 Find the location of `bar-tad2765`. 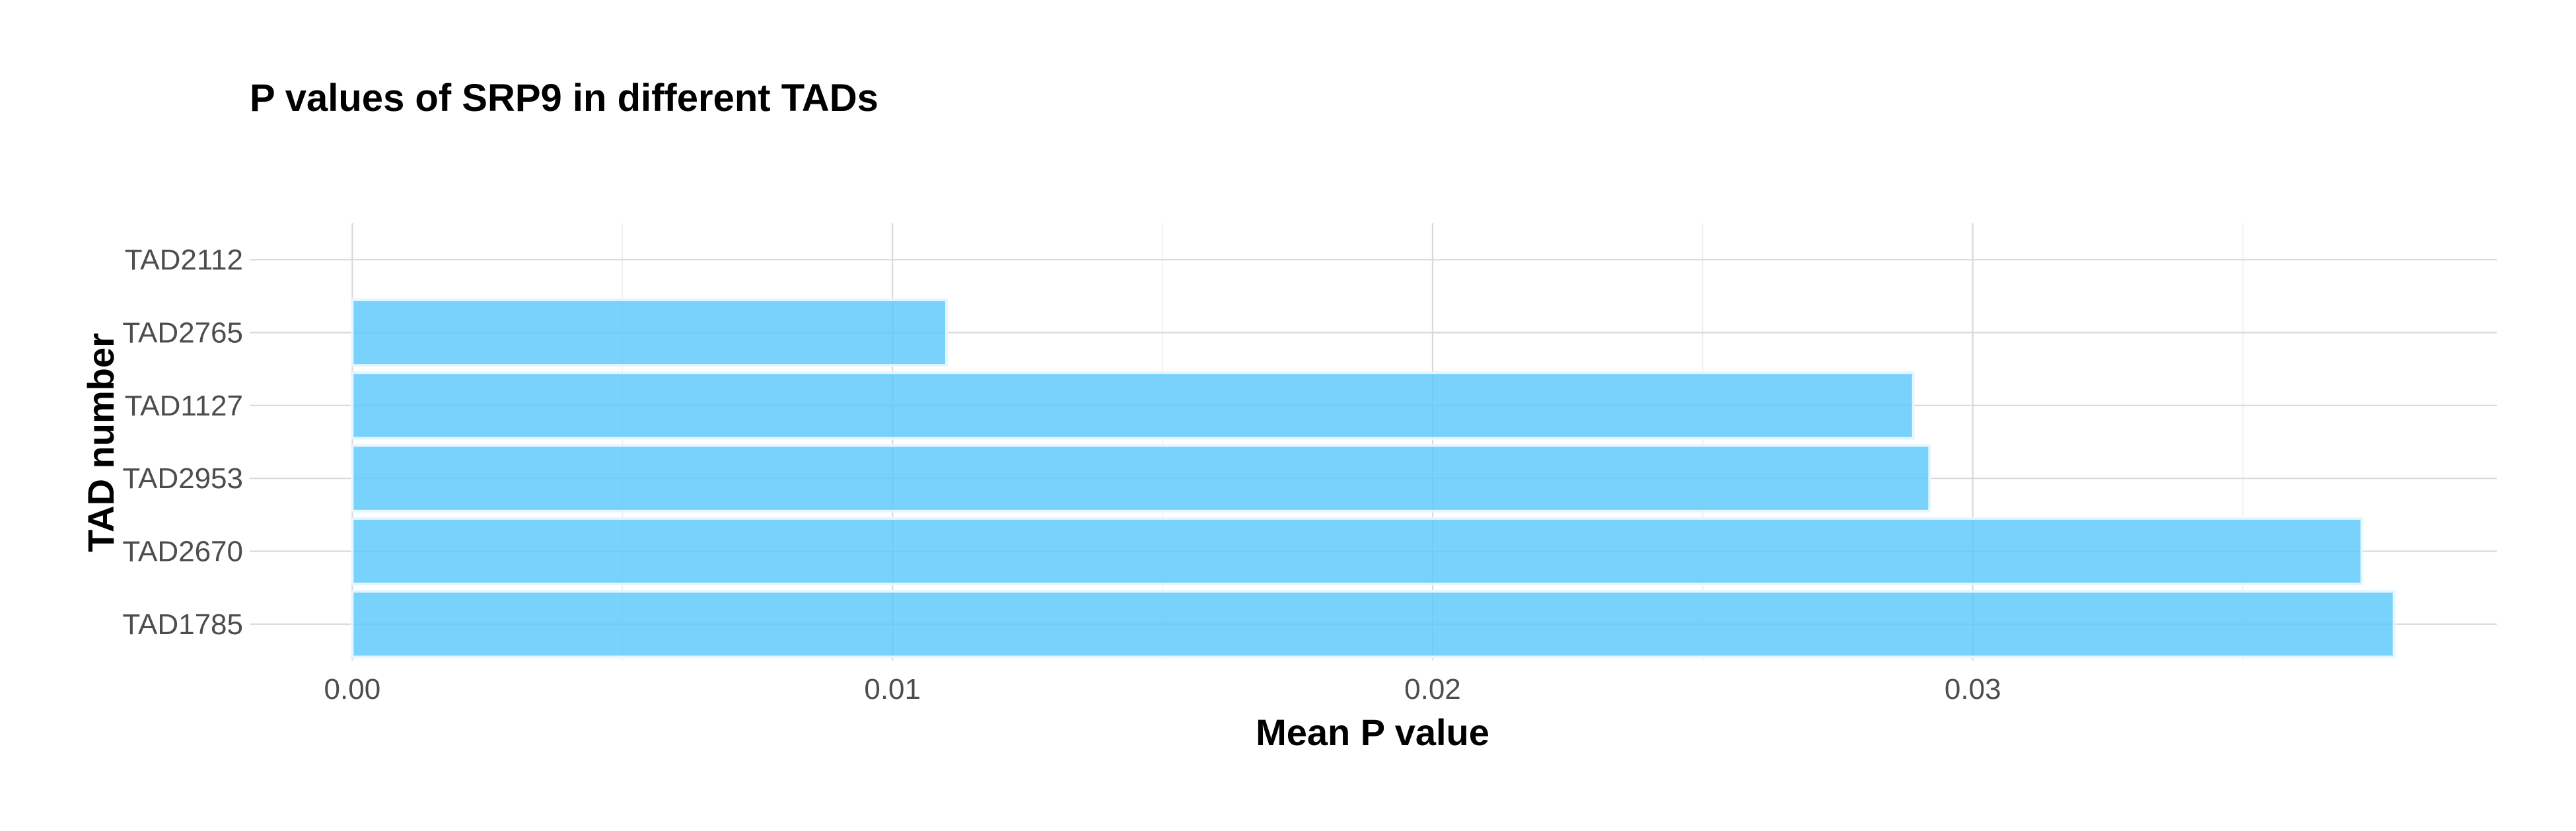

bar-tad2765 is located at coordinates (650, 332).